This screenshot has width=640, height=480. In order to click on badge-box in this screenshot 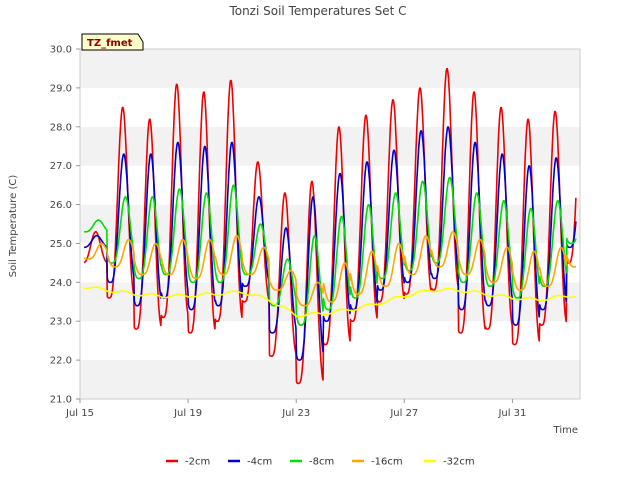, I will do `click(112, 42)`.